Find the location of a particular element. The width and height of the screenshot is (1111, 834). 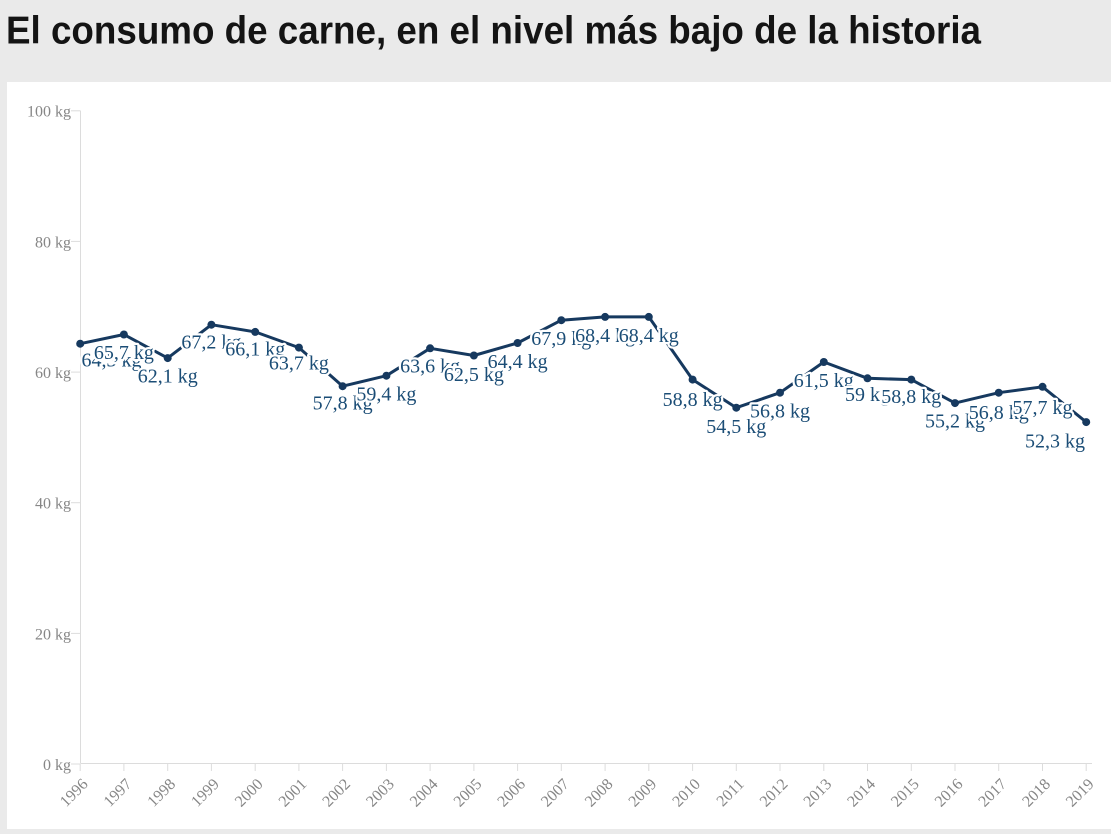

svg-text: 54,5 kg is located at coordinates (736, 427).